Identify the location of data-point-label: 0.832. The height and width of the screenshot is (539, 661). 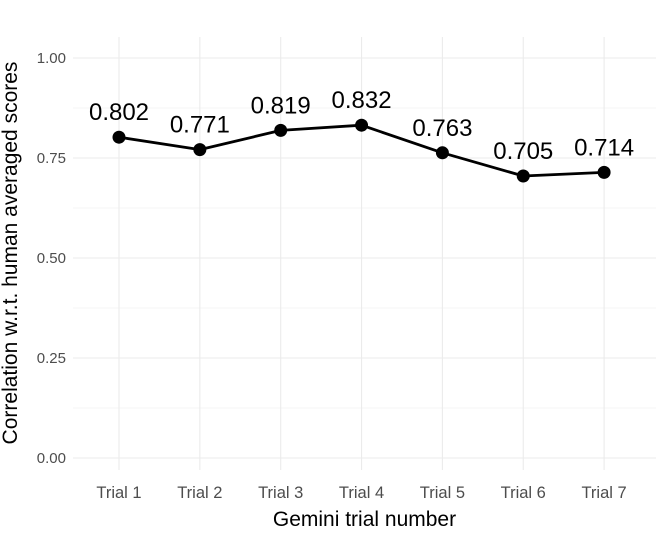
(362, 100).